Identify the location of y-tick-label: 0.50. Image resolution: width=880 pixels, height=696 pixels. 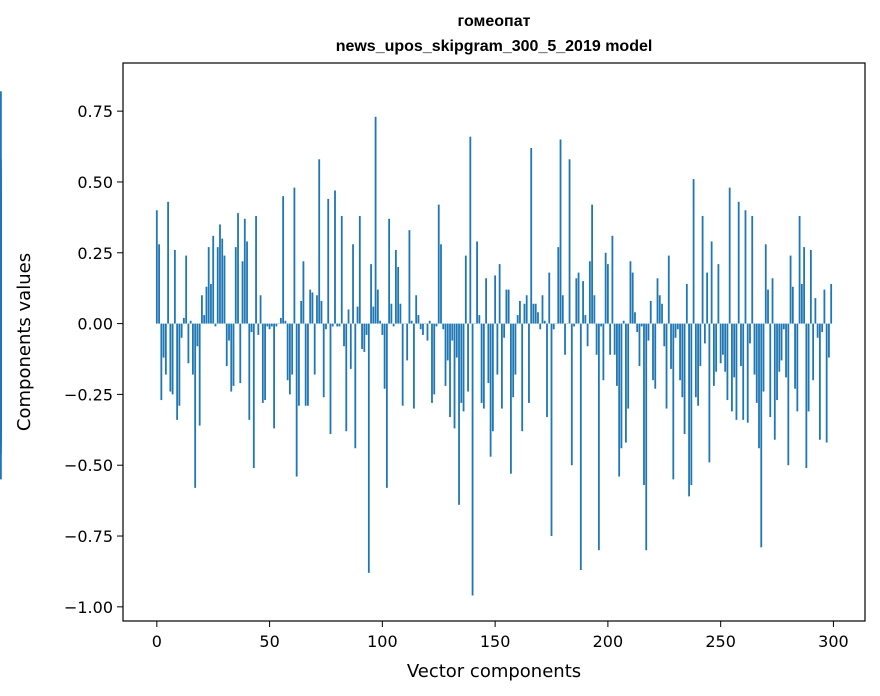
(95, 182).